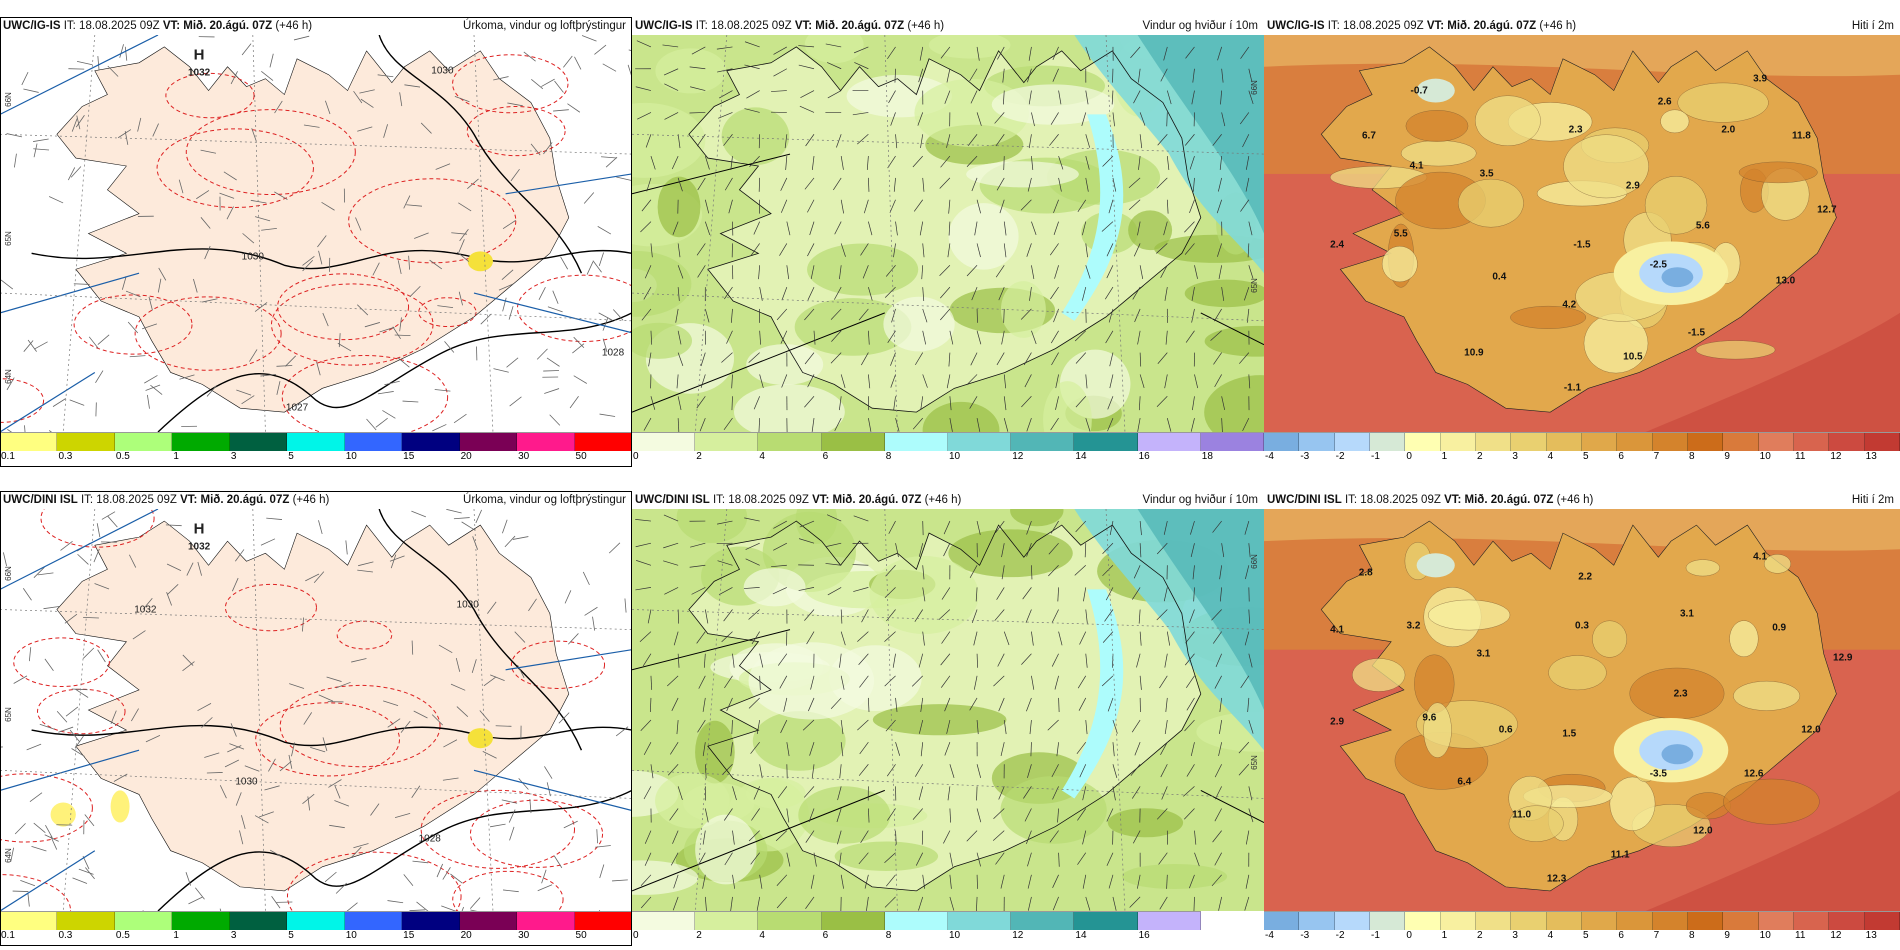  I want to click on latitude-label: 65N, so click(8, 714).